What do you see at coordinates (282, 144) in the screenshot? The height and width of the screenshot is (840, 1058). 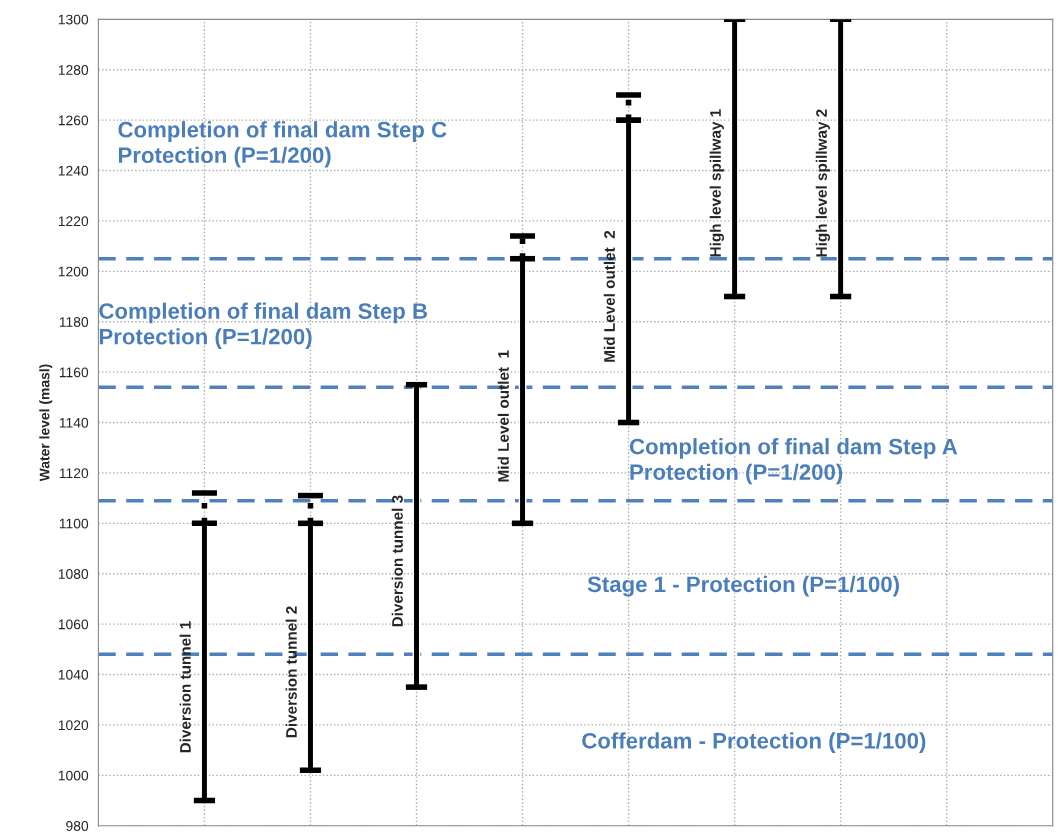 I see `annotation: Completion of final dam Step C Protection (P=1/200)` at bounding box center [282, 144].